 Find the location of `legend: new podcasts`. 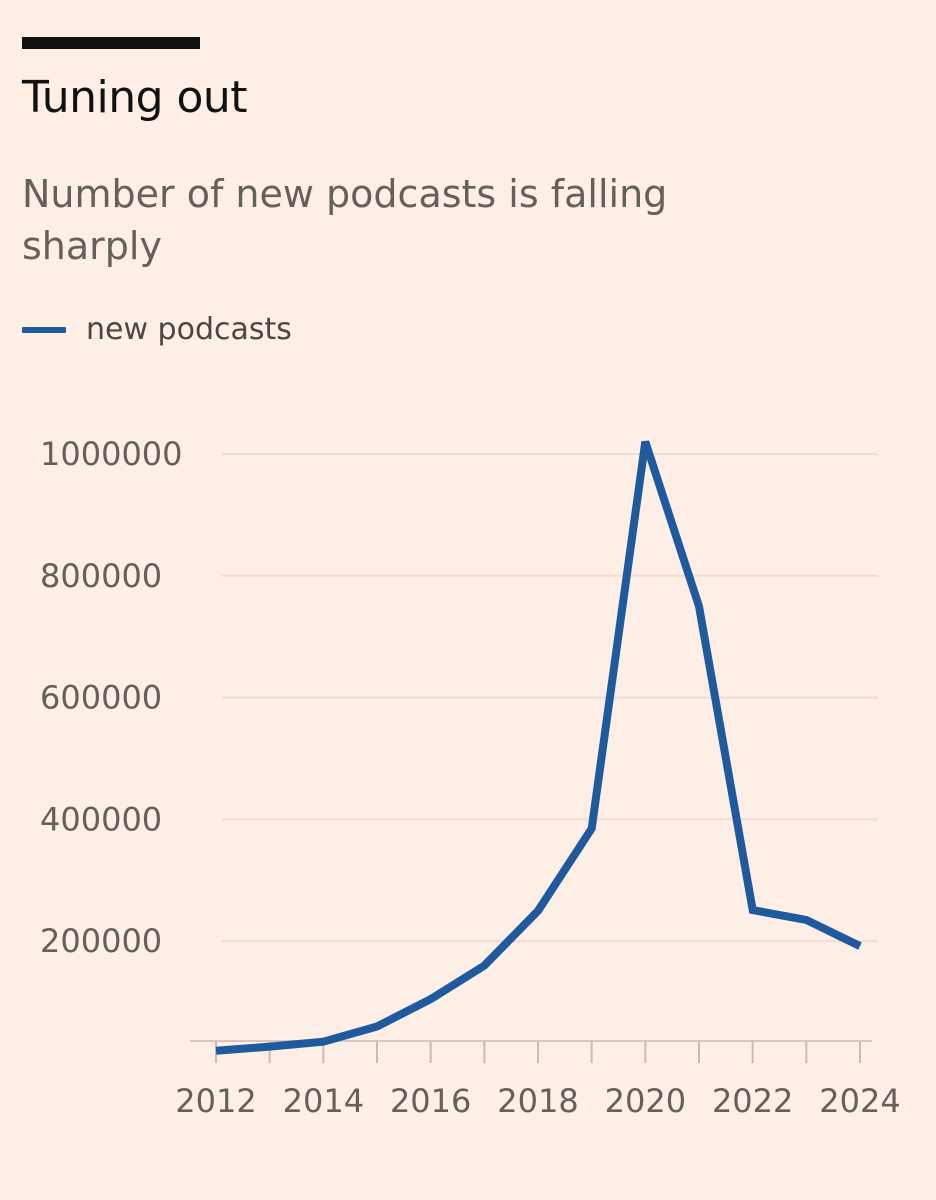

legend: new podcasts is located at coordinates (157, 329).